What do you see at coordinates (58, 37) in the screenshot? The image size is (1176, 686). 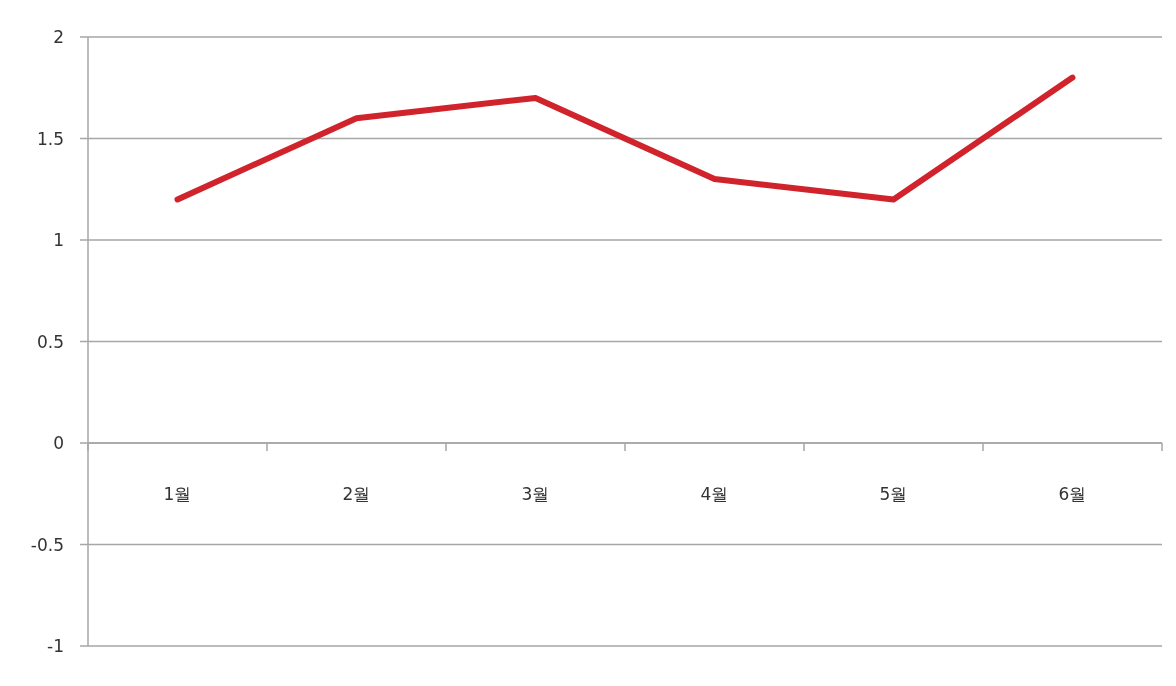 I see `y-tick-label: 2` at bounding box center [58, 37].